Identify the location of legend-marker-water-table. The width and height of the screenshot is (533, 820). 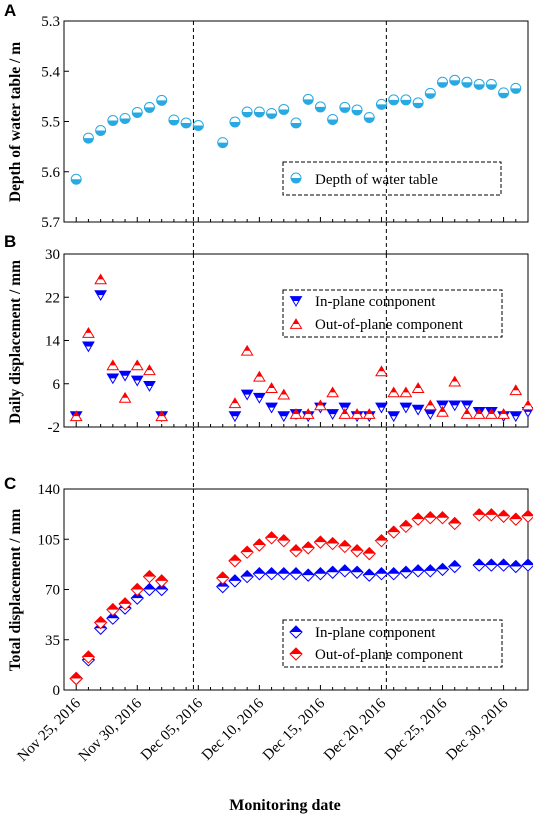
(296, 178).